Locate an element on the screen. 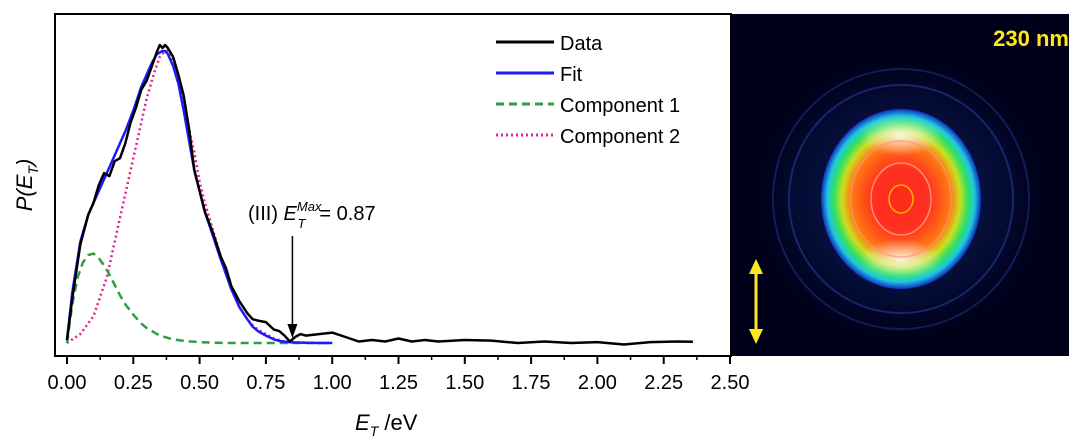 The height and width of the screenshot is (442, 1069). x-tick-label: 2.00 is located at coordinates (597, 383).